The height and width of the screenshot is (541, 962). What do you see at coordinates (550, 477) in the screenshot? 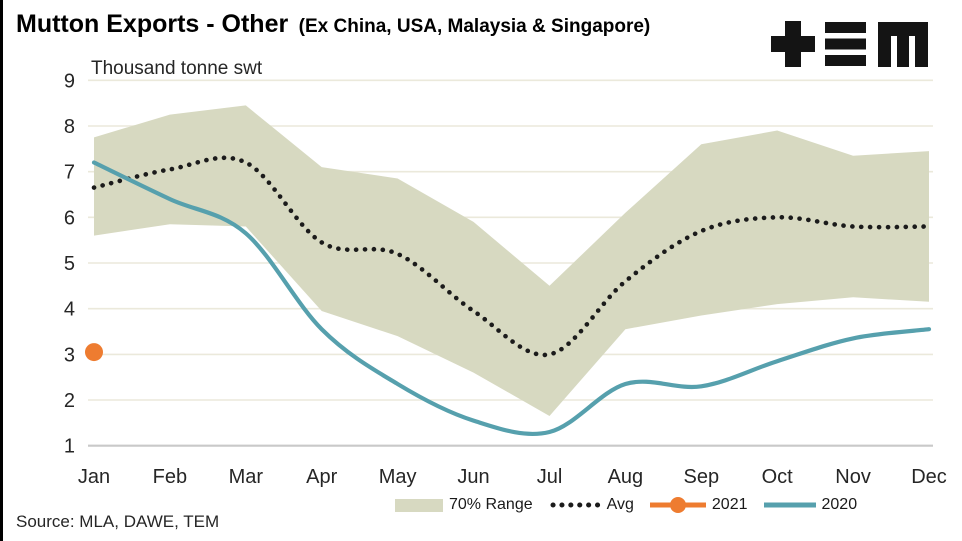
I see `x-tick-label: Jul` at bounding box center [550, 477].